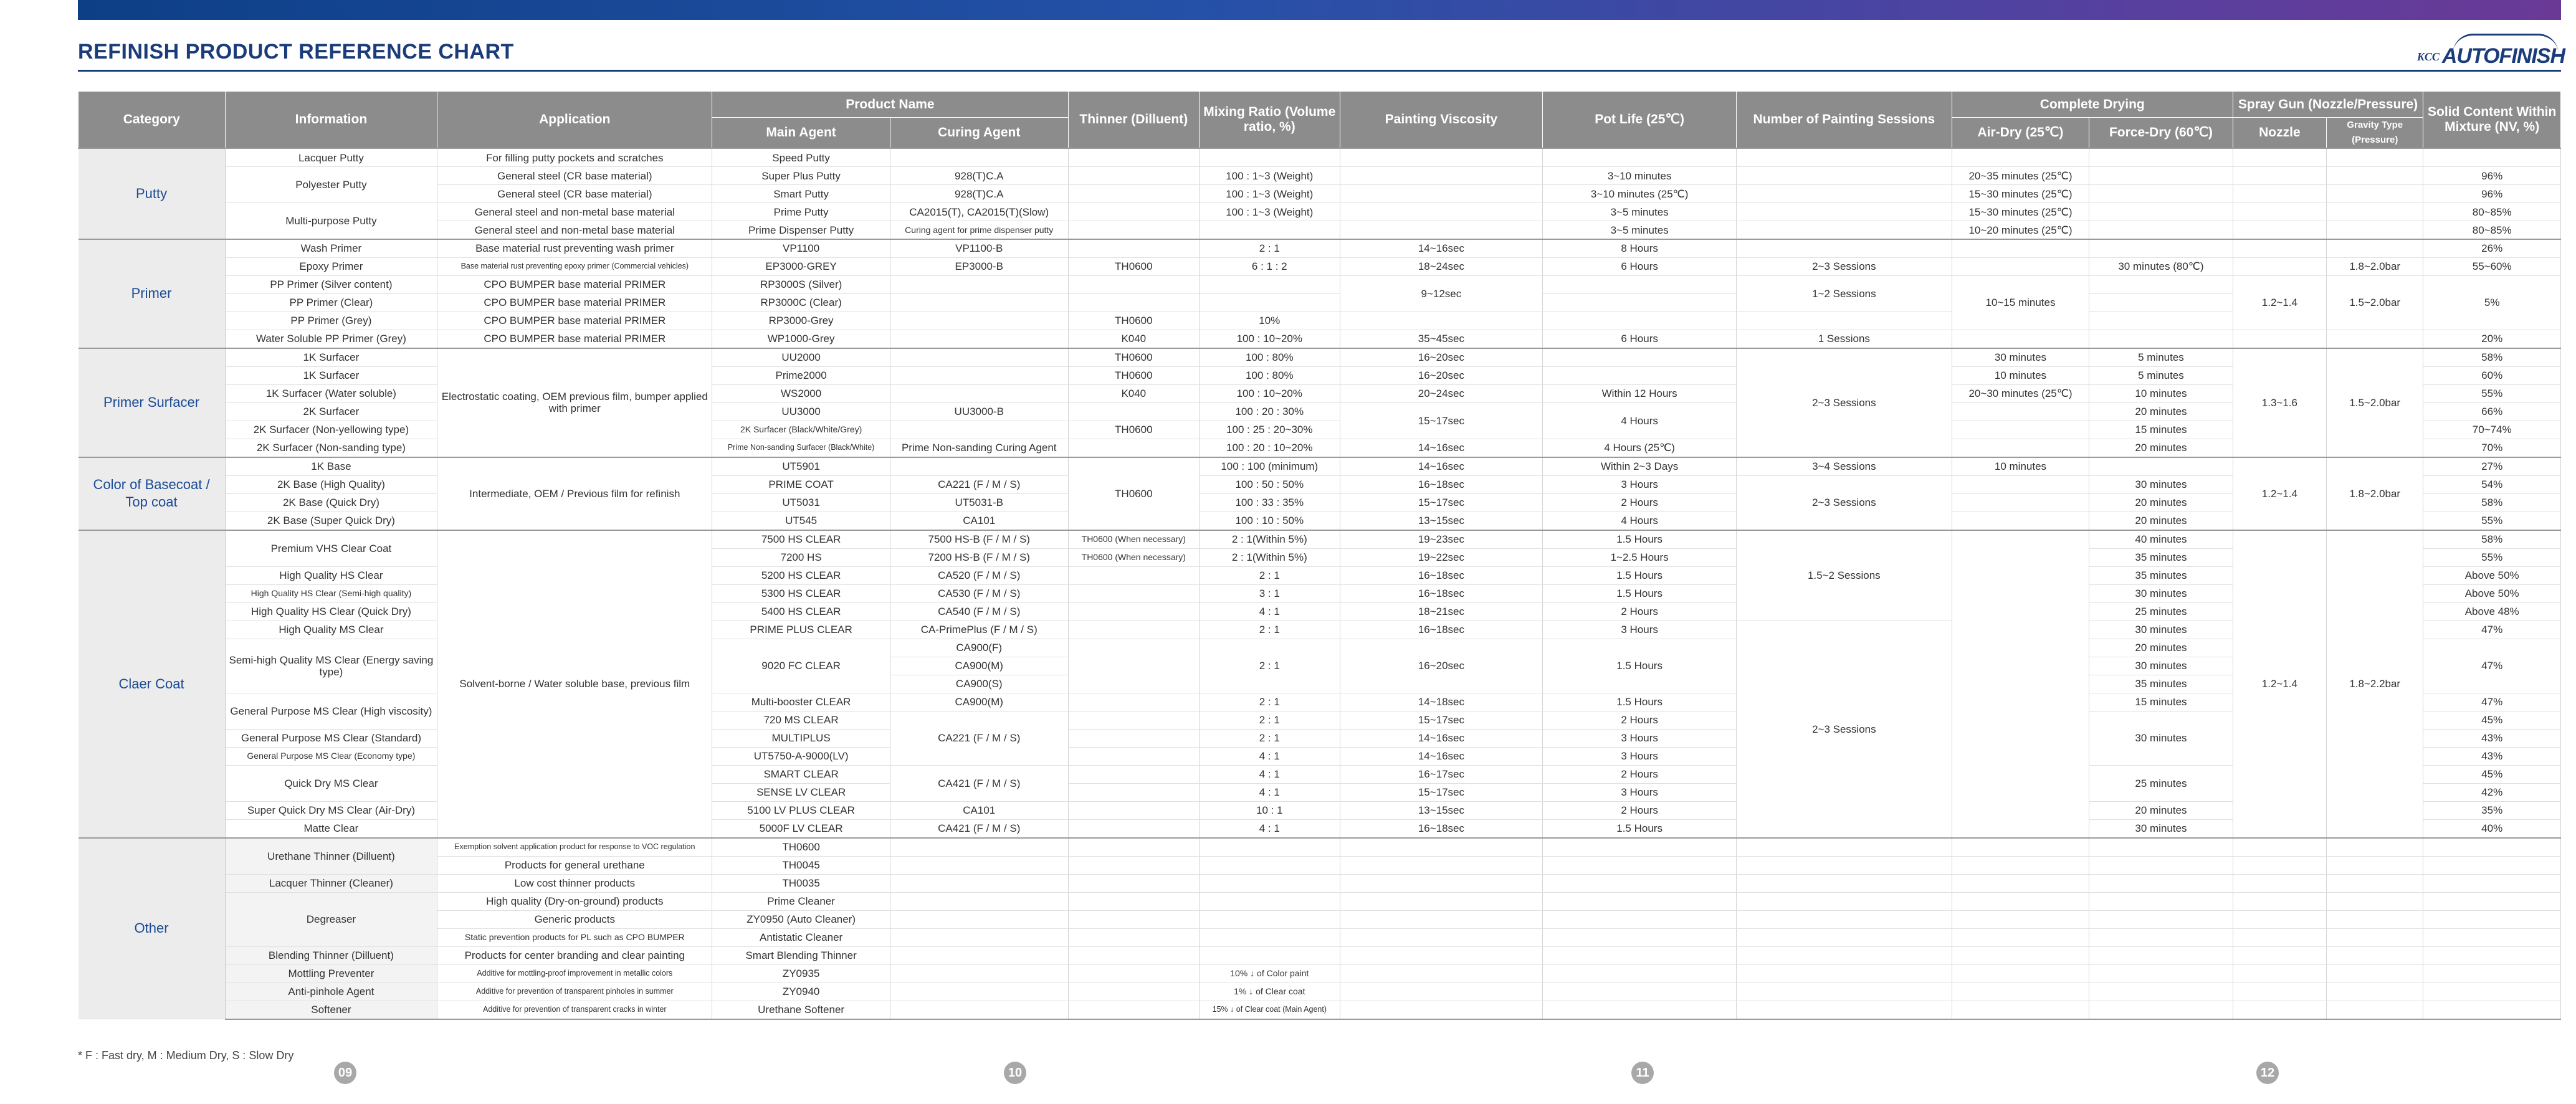 This screenshot has width=2576, height=1104. I want to click on curing-agent-cell: CA530 (F / M / S), so click(980, 593).